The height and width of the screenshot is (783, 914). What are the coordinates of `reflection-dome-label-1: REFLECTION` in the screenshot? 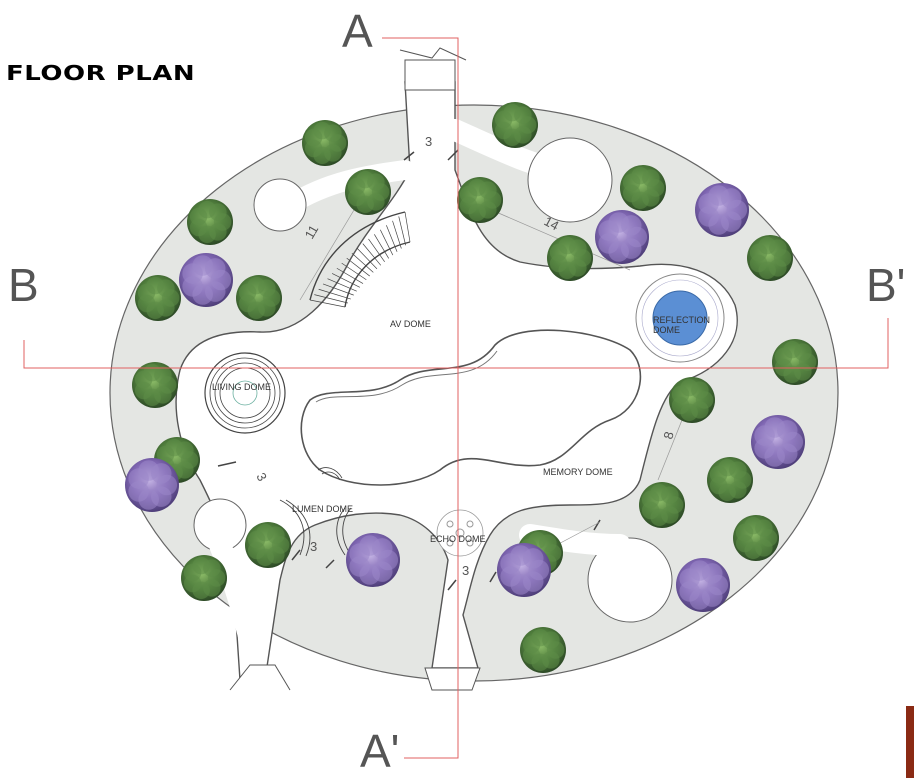 It's located at (681, 320).